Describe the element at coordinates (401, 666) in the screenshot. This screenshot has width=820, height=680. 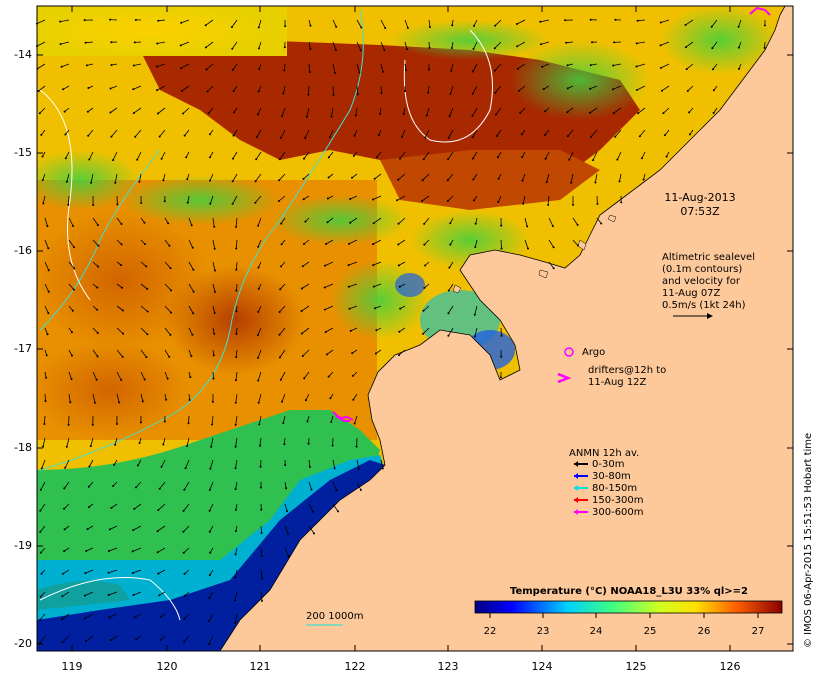
I see `lon-axis: 119 120 121 122 123 124 125 126` at that location.